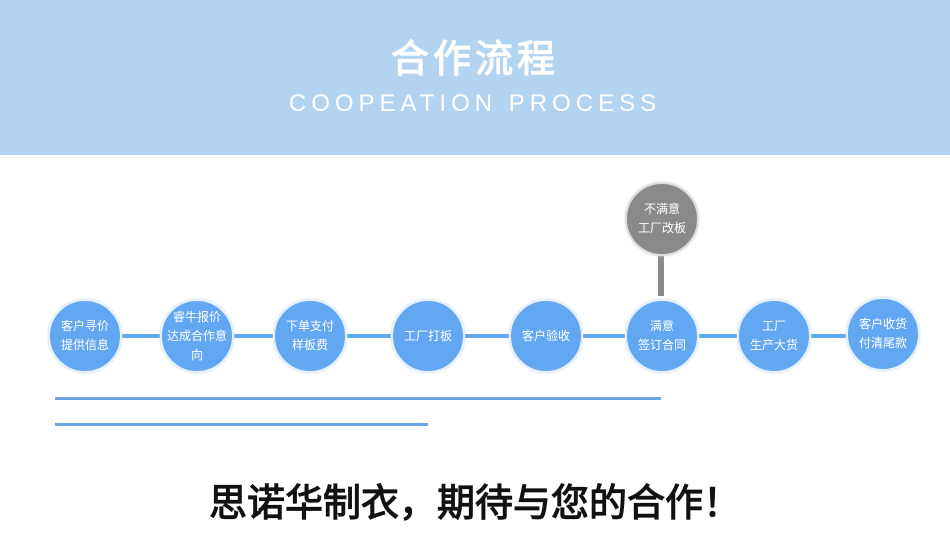 The height and width of the screenshot is (557, 950). I want to click on step-4: 工厂打板, so click(428, 336).